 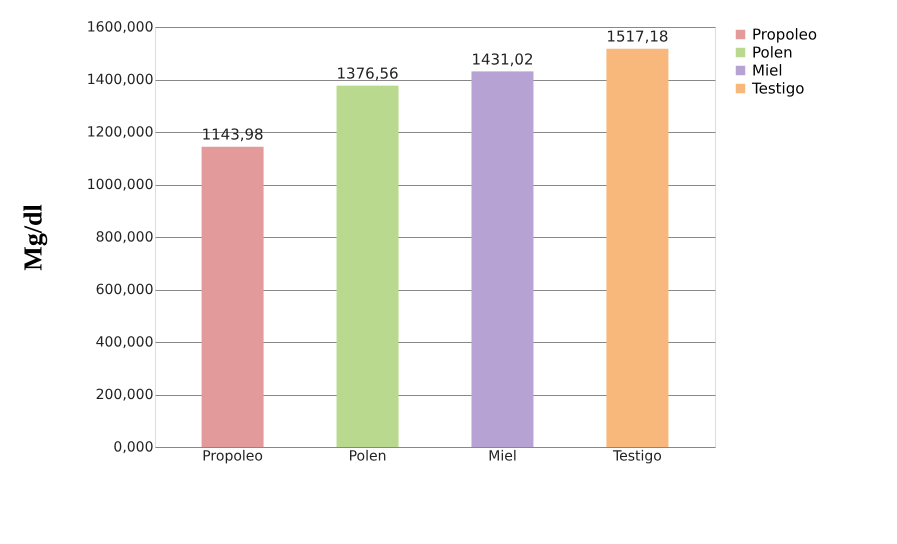 I want to click on y-tick-label: 200,000, so click(x=125, y=395).